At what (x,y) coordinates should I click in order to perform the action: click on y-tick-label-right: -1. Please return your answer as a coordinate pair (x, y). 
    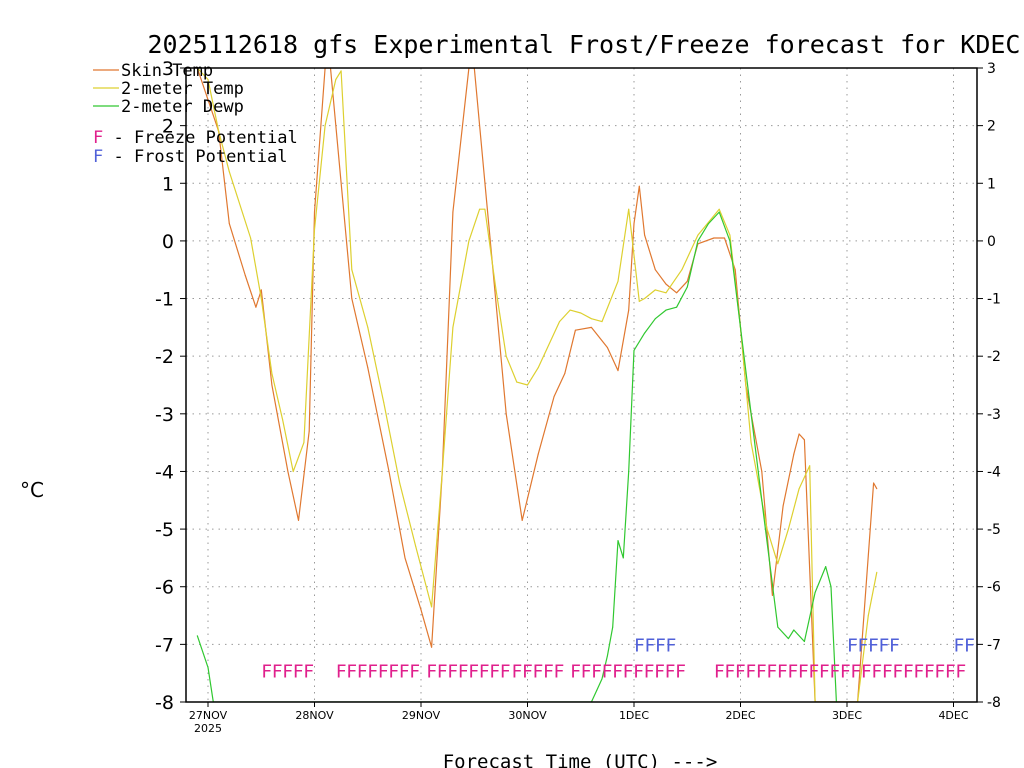
    Looking at the image, I should click on (994, 300).